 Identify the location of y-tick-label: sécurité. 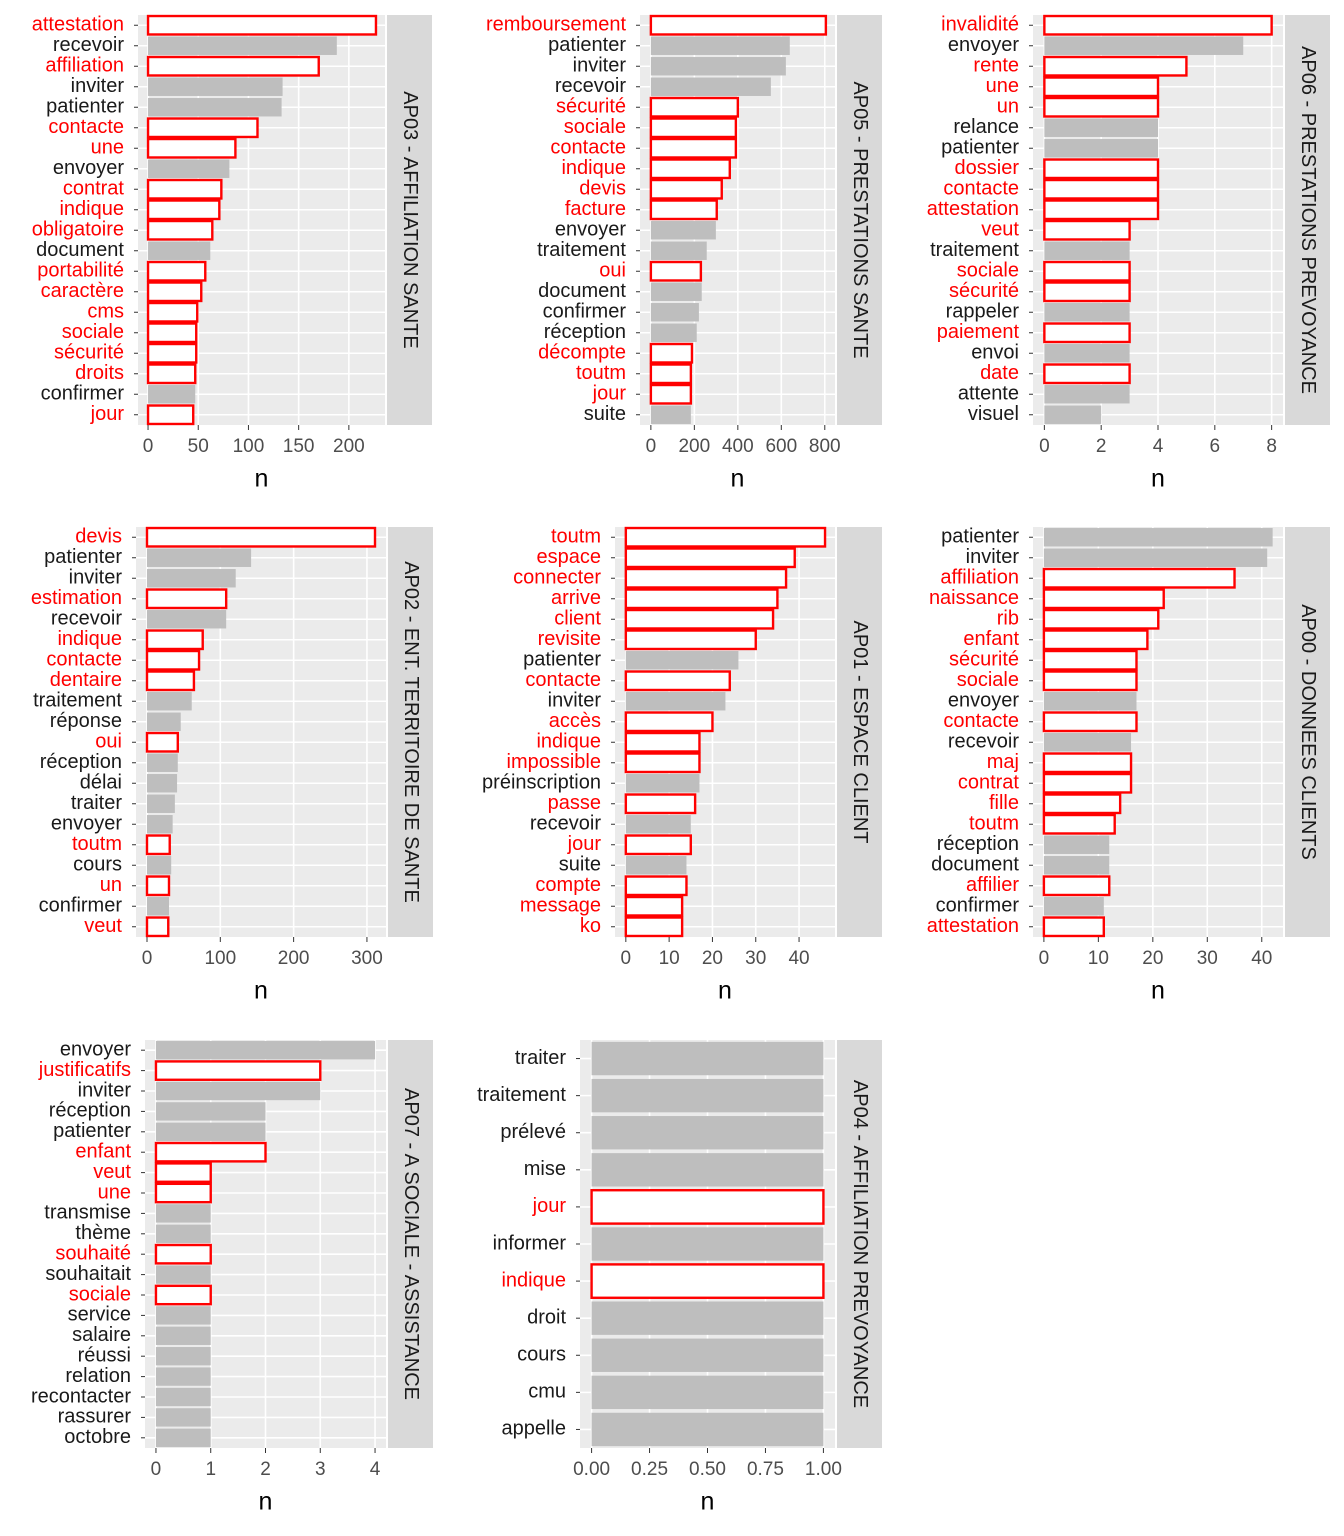
(89, 353).